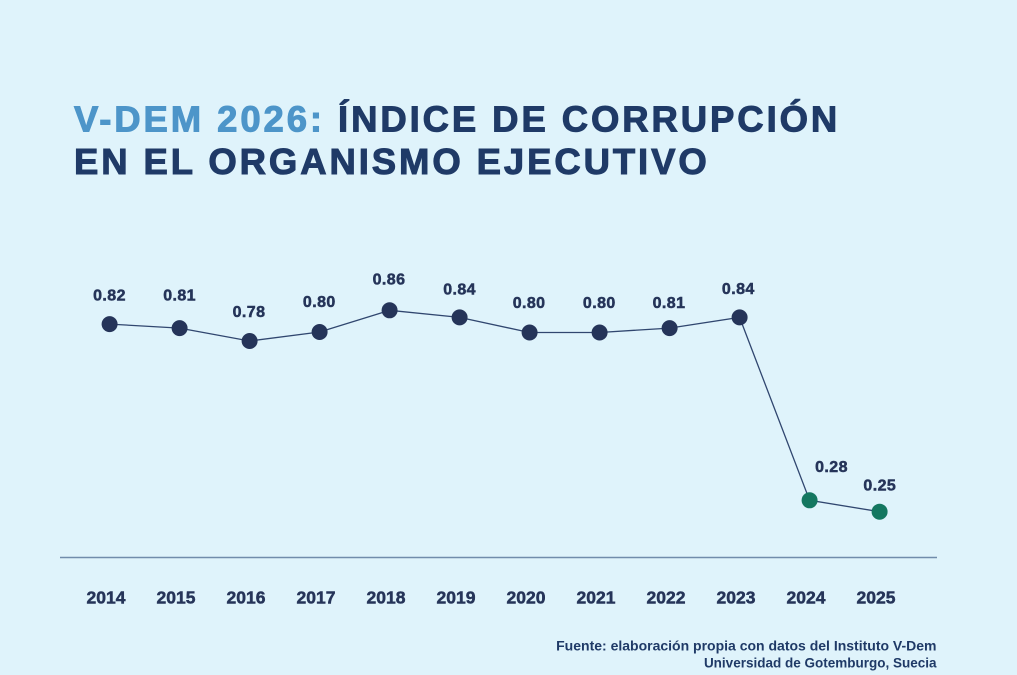 The image size is (1017, 675). What do you see at coordinates (176, 598) in the screenshot?
I see `svg-text: 2015` at bounding box center [176, 598].